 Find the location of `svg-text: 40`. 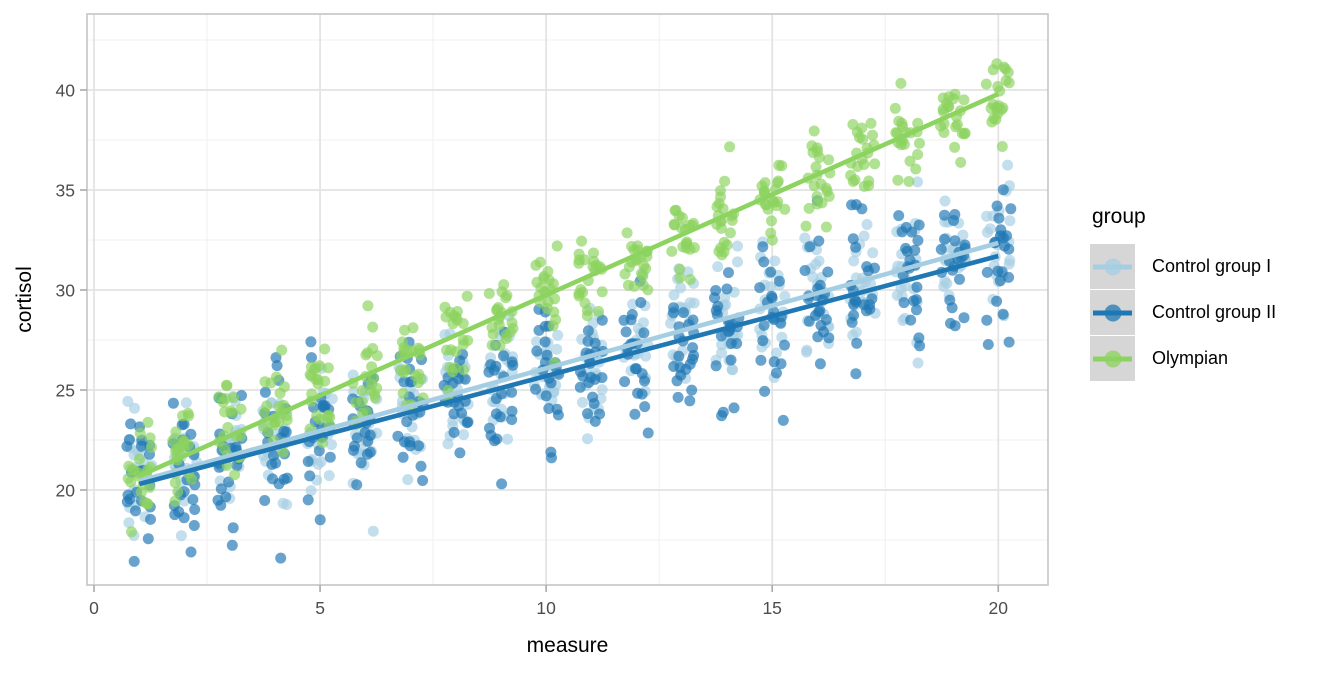

svg-text: 40 is located at coordinates (66, 90).